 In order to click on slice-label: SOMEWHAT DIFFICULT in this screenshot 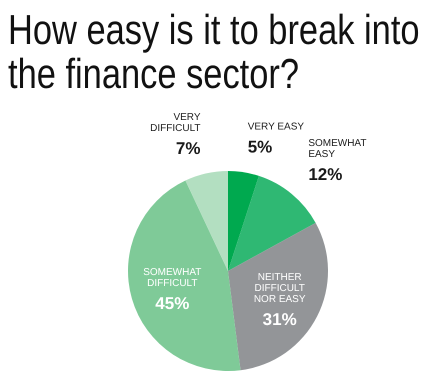, I will do `click(172, 278)`.